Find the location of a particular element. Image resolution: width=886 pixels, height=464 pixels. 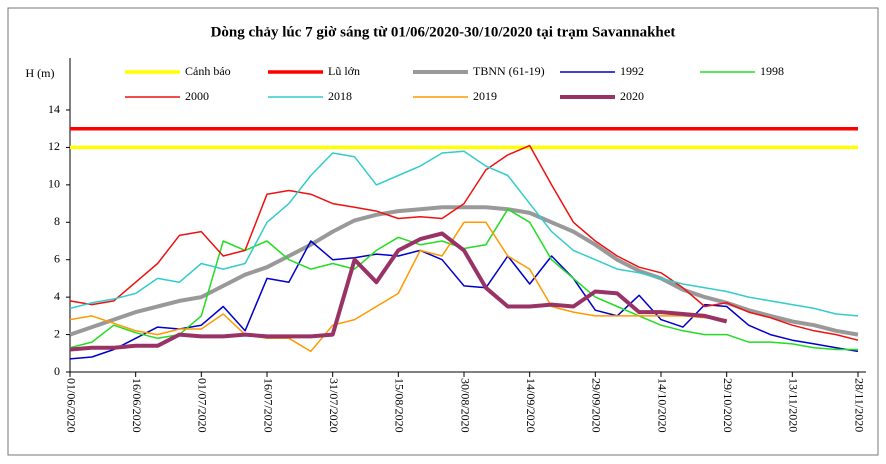

x-tick-label: 14/10/2020 is located at coordinates (662, 405).